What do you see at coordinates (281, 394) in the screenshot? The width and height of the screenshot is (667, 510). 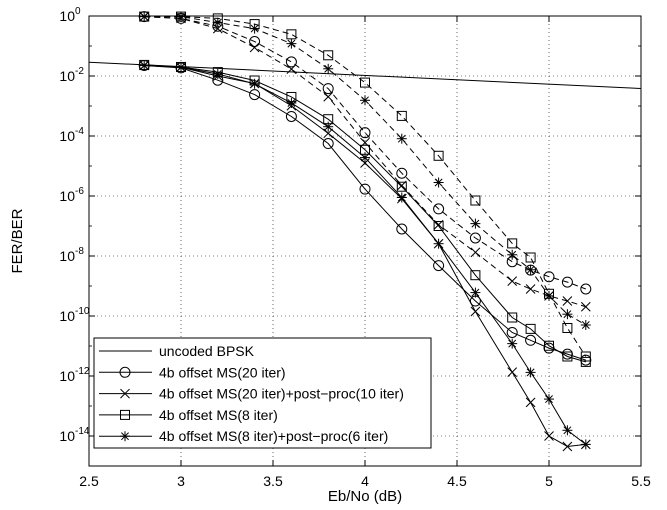 I see `legend-label: 4b offset MS(20 iter)+post−proc(10 iter)` at bounding box center [281, 394].